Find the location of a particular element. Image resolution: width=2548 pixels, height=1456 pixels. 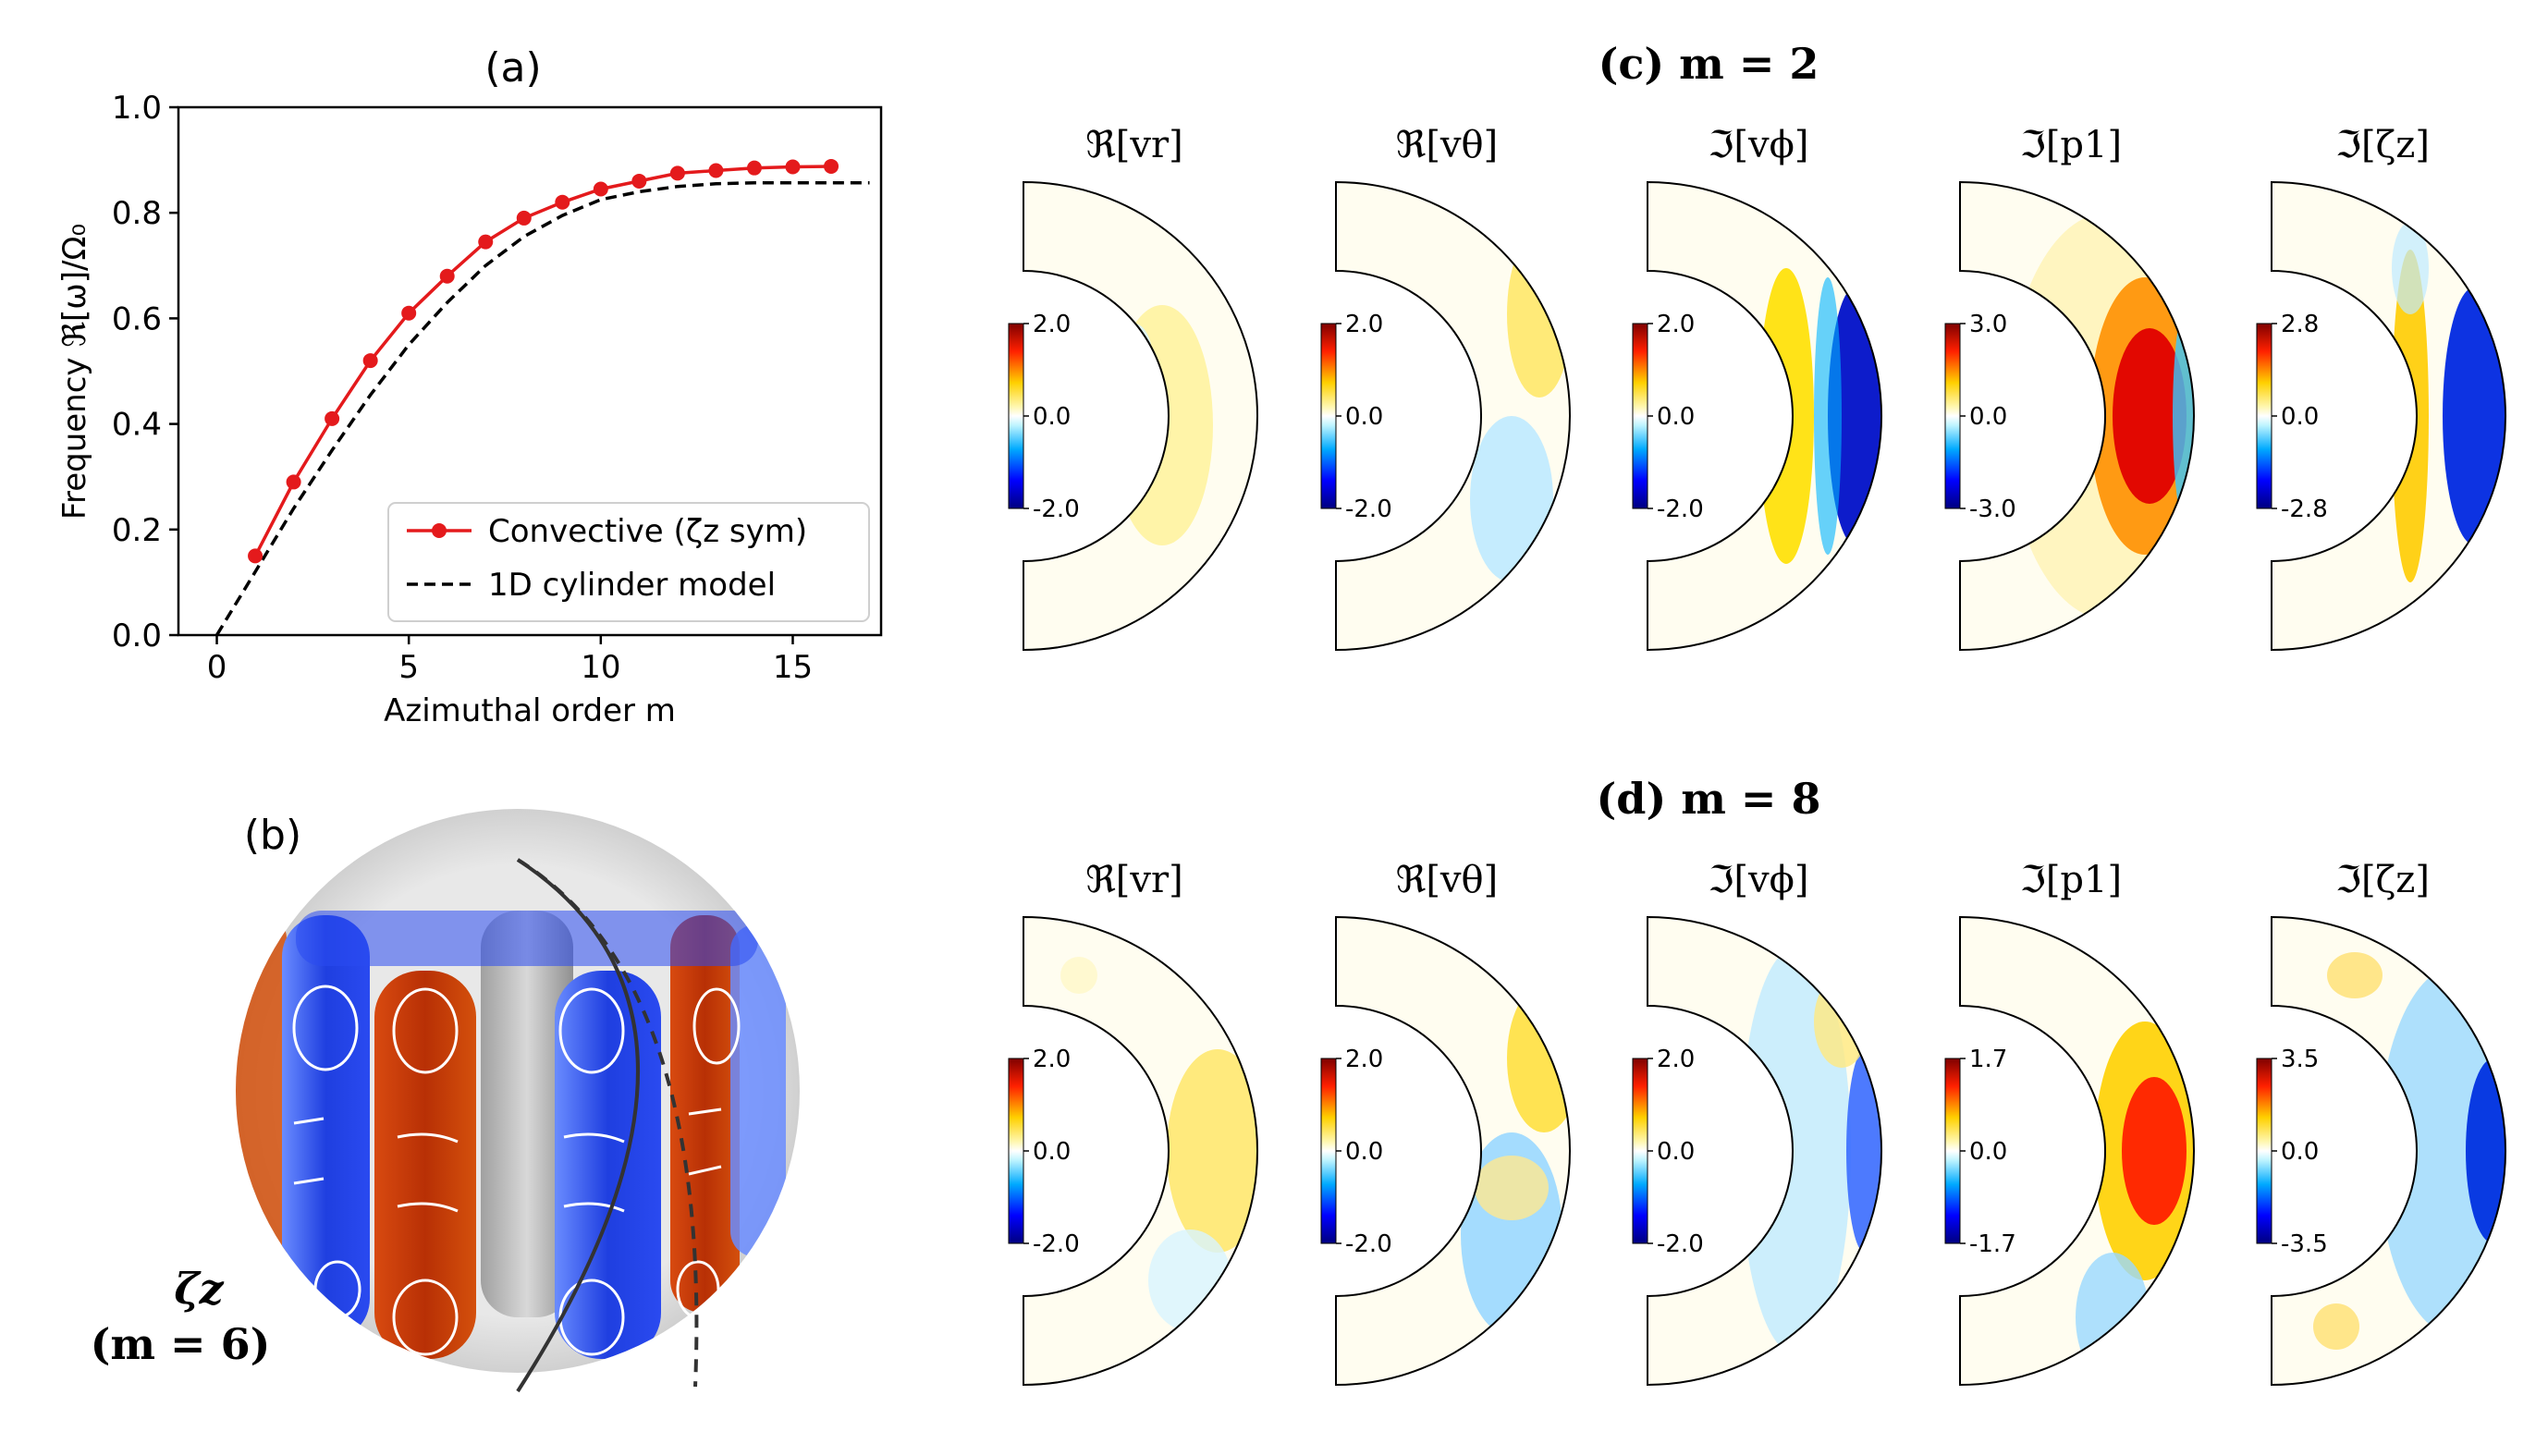

colorbar-label: -1.7 is located at coordinates (1993, 1244).